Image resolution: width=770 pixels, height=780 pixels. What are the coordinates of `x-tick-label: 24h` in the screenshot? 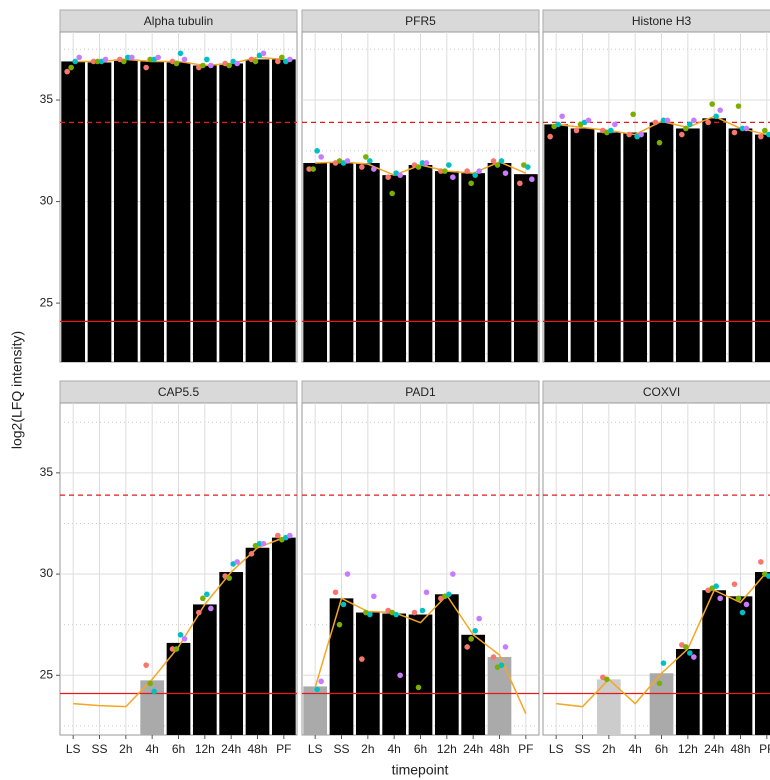 It's located at (714, 749).